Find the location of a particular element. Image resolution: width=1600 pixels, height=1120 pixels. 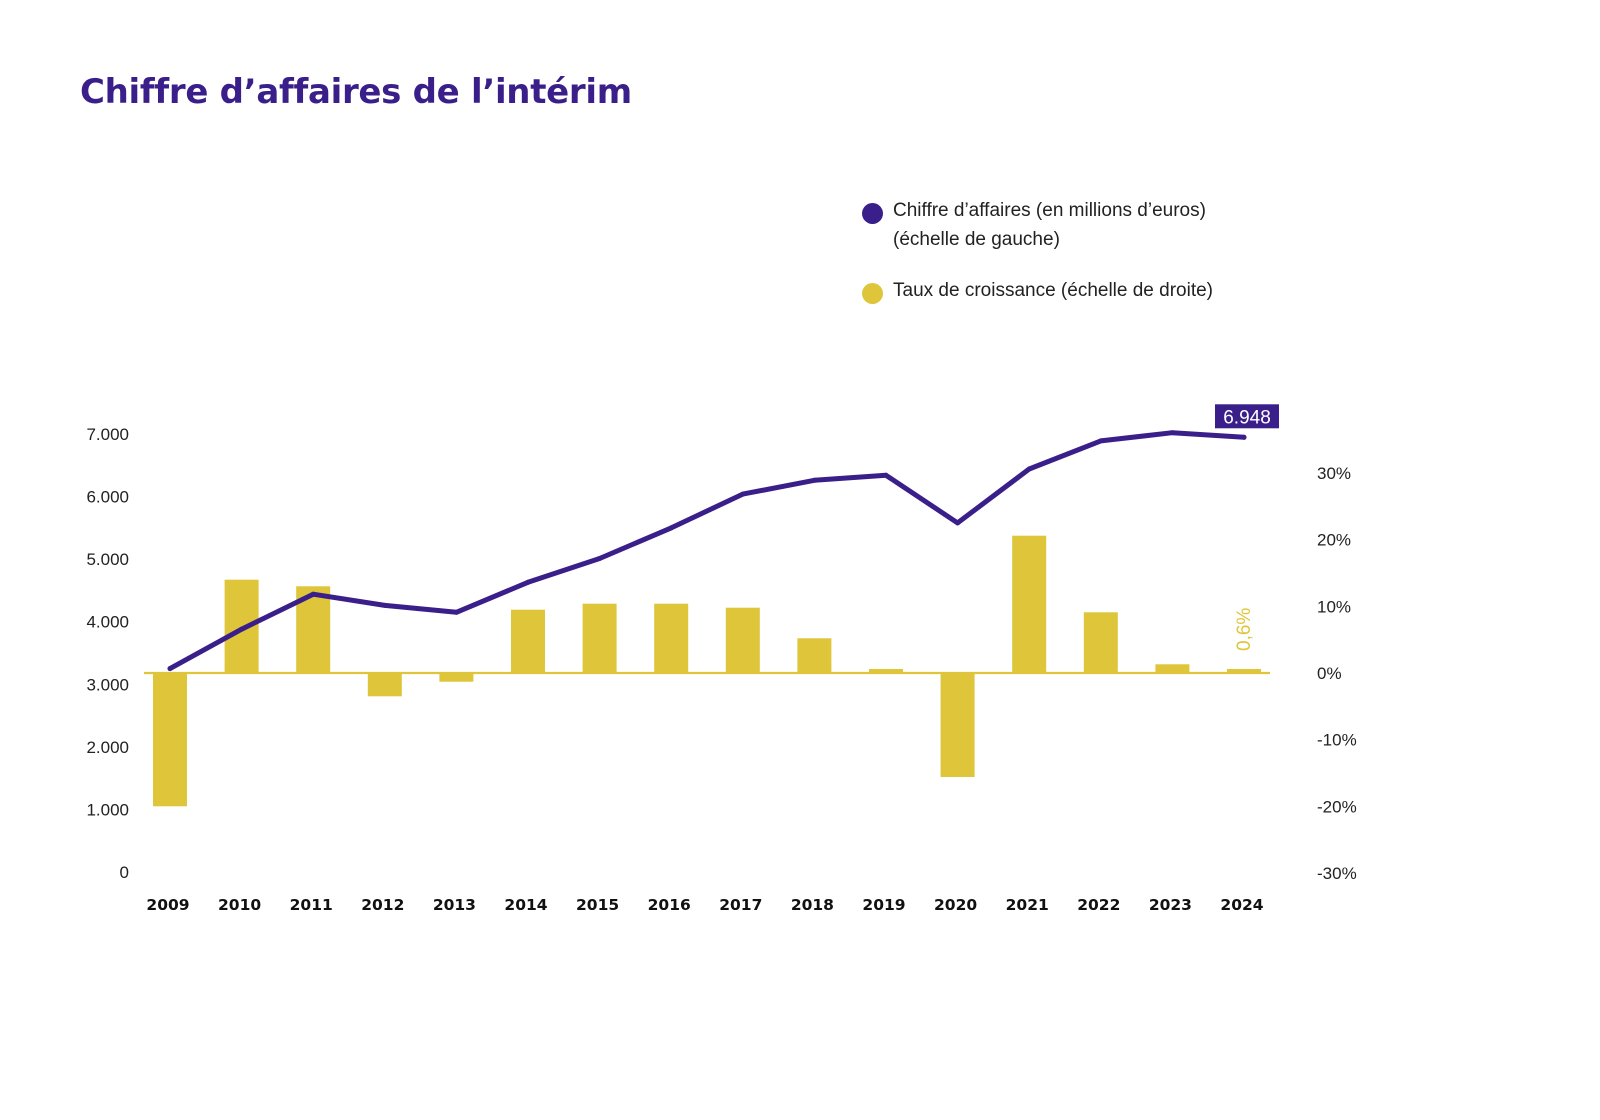

x-axis-tick-label: 2014 is located at coordinates (525, 905).